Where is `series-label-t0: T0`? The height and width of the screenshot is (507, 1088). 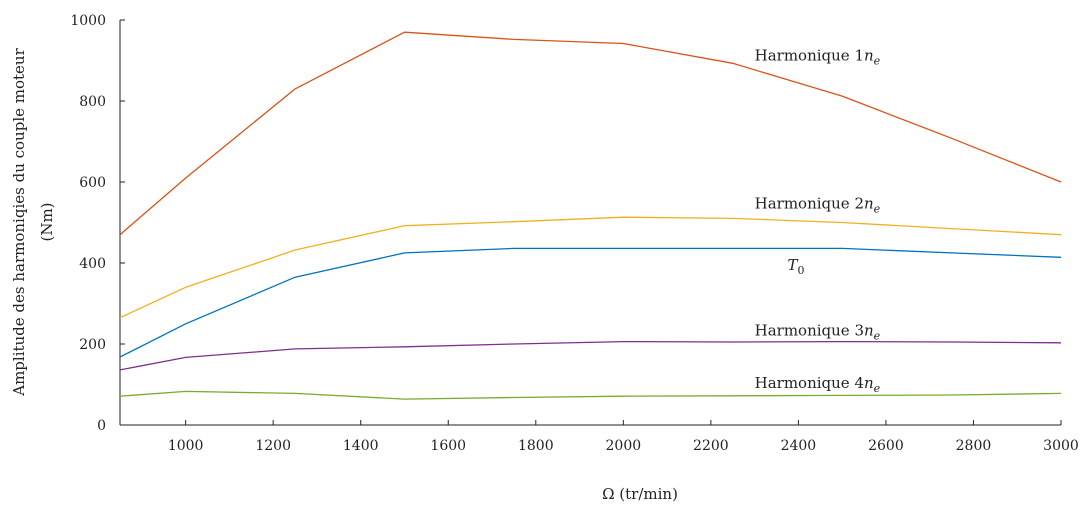
series-label-t0: T0 is located at coordinates (795, 266).